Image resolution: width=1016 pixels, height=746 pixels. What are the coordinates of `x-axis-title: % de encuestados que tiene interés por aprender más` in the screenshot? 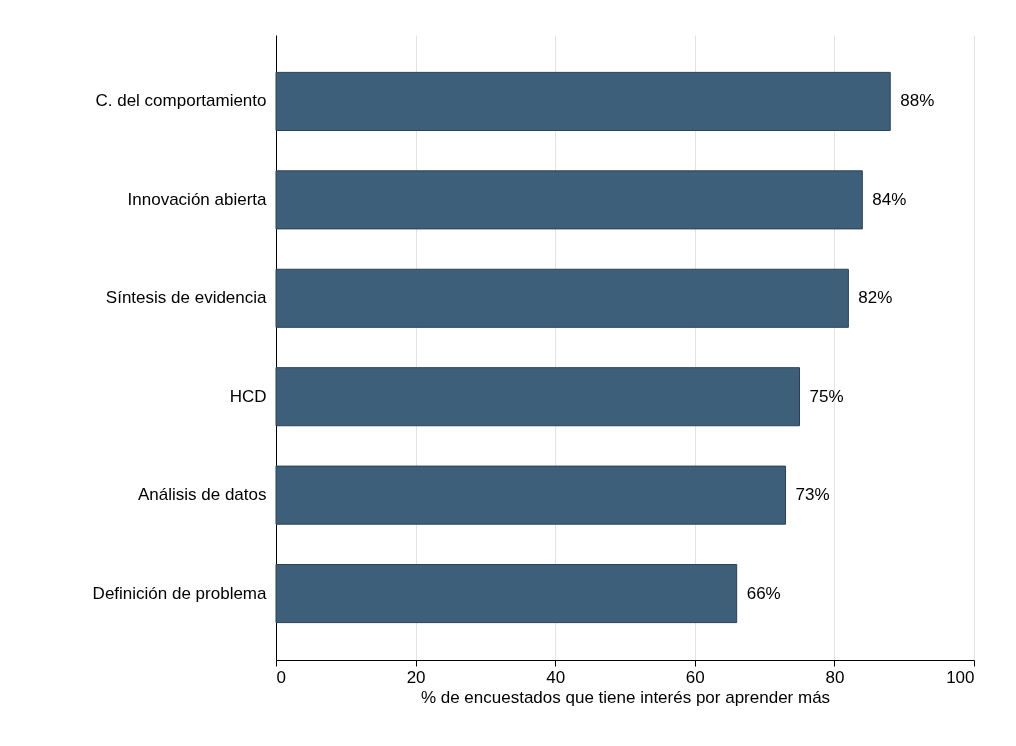 It's located at (625, 697).